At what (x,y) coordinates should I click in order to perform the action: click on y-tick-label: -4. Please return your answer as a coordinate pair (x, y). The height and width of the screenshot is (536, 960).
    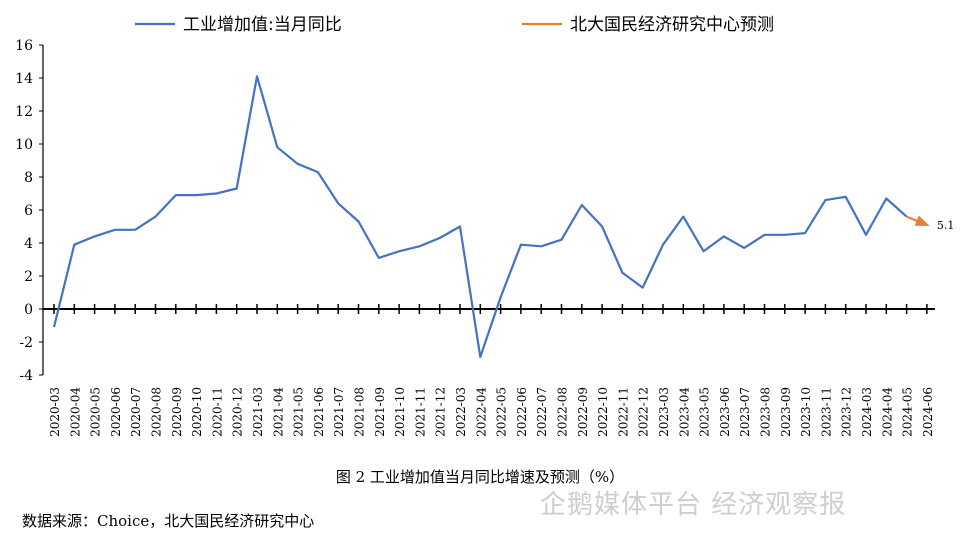
    Looking at the image, I should click on (26, 376).